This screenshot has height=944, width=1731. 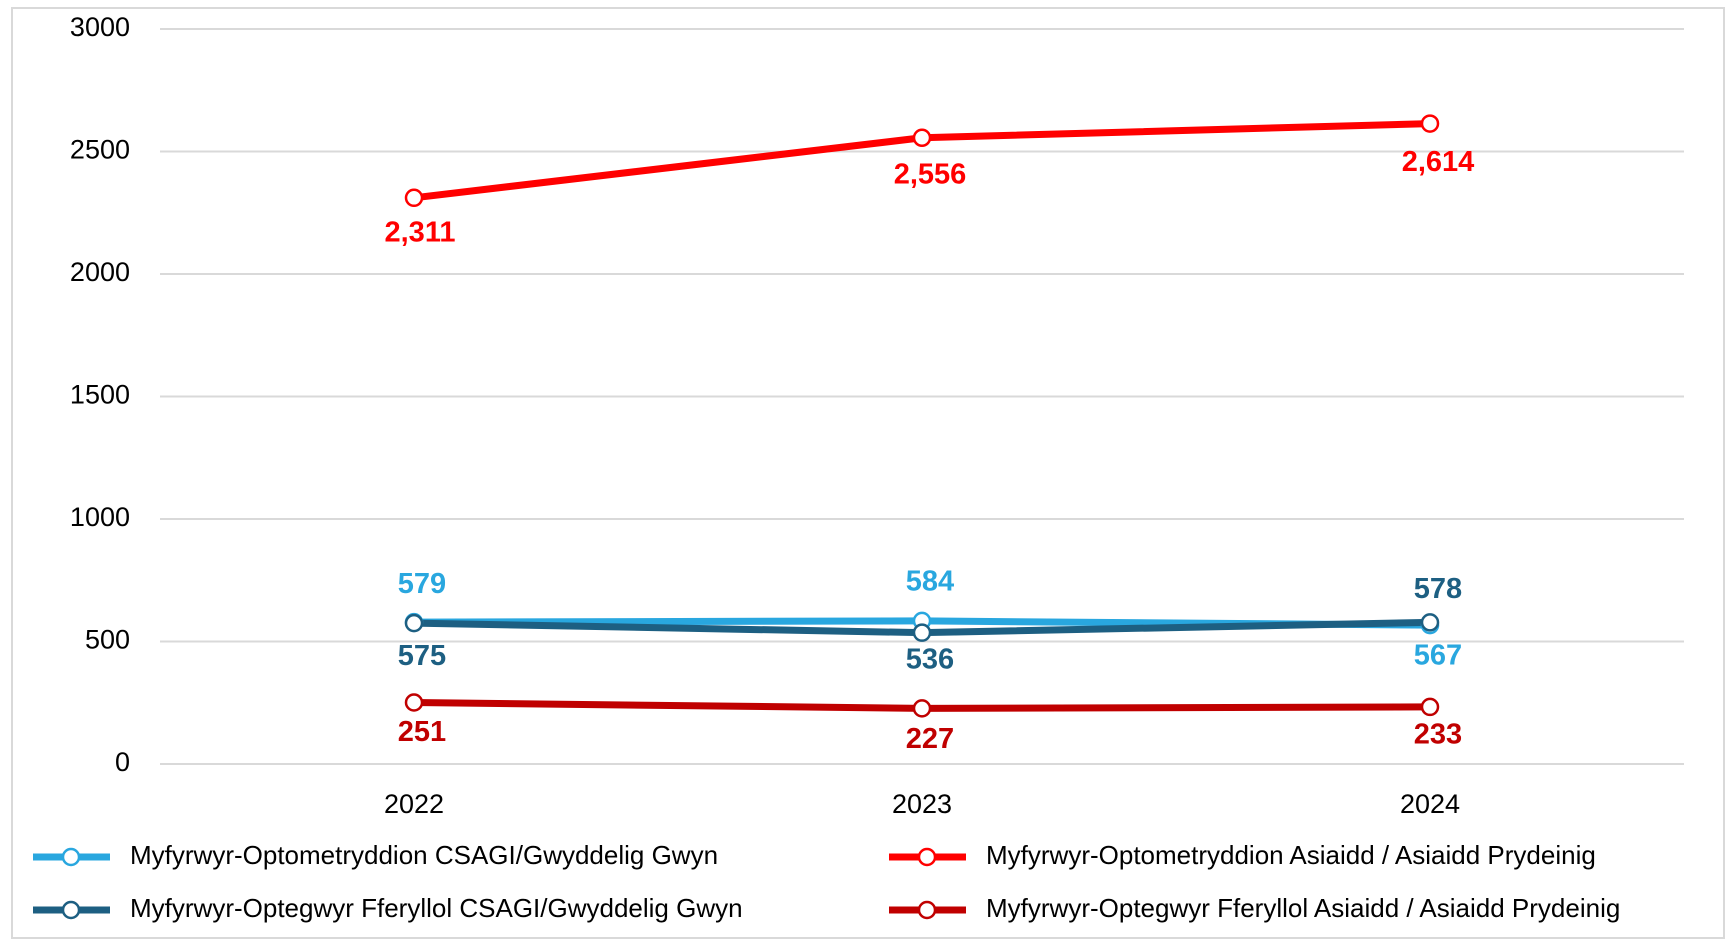 What do you see at coordinates (100, 517) in the screenshot?
I see `y-tick-label: 1000` at bounding box center [100, 517].